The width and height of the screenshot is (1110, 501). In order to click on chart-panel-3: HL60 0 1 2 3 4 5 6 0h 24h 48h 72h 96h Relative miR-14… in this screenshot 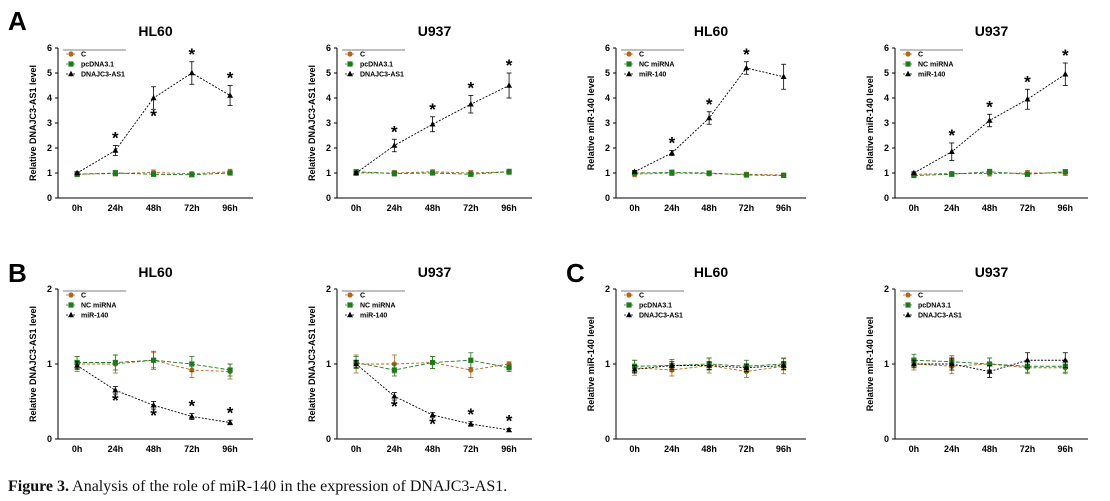, I will do `click(696, 118)`.